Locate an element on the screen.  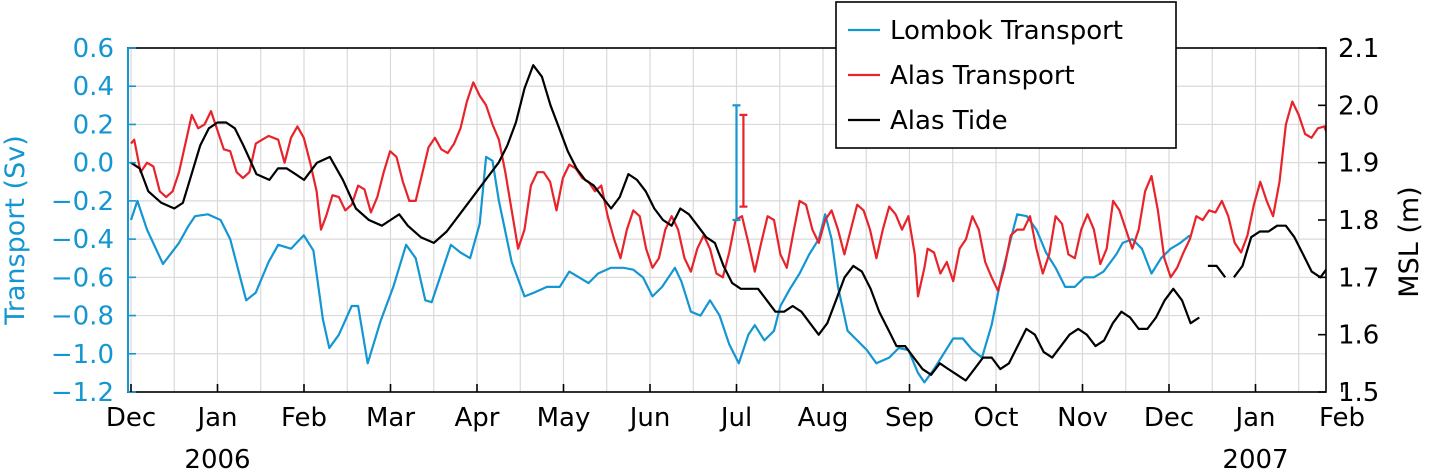
right-tick-label: 1.6 is located at coordinates (1358, 336).